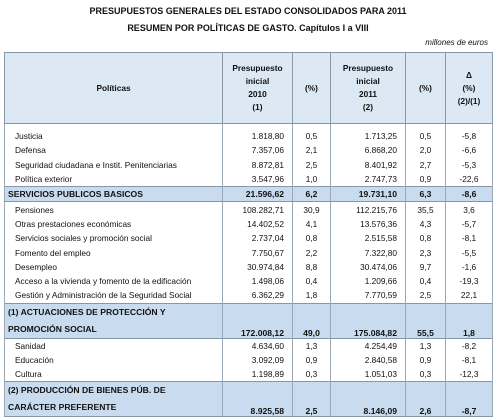 This screenshot has height=417, width=496. I want to click on cell-line: Presupuesto, so click(257, 68).